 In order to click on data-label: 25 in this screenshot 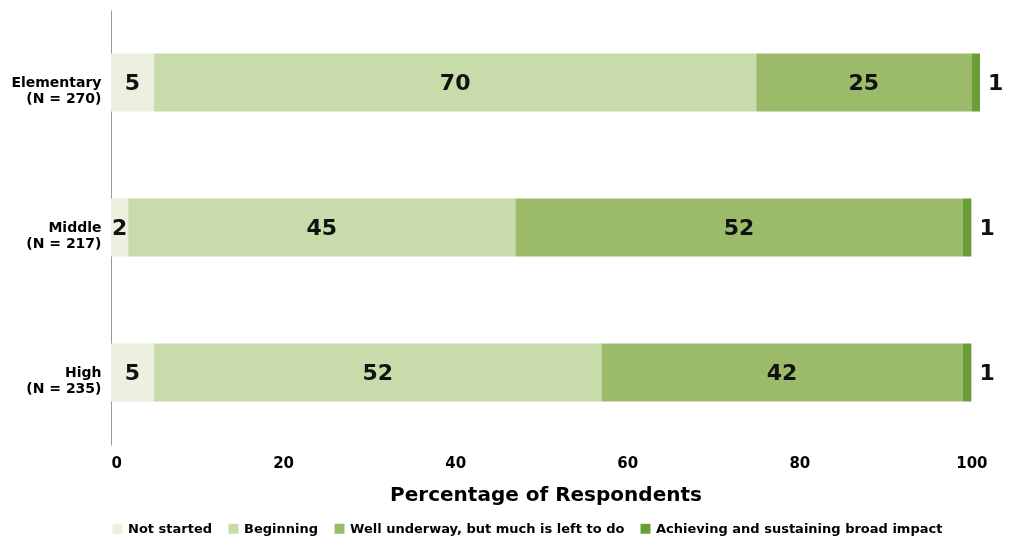, I will do `click(864, 82)`.